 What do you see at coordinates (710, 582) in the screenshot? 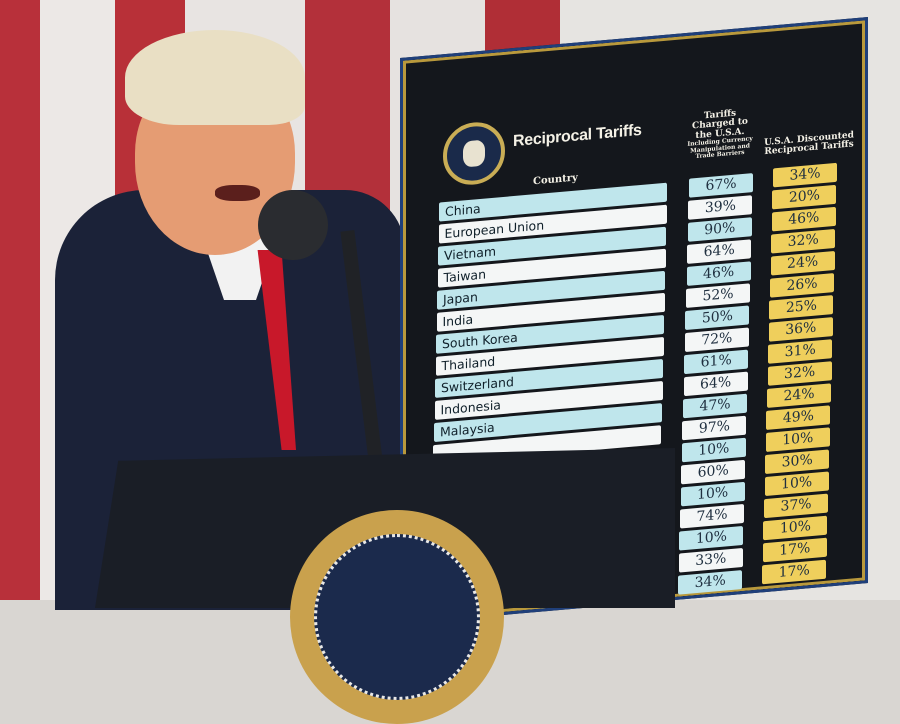
I see `charged-cell: 34%` at bounding box center [710, 582].